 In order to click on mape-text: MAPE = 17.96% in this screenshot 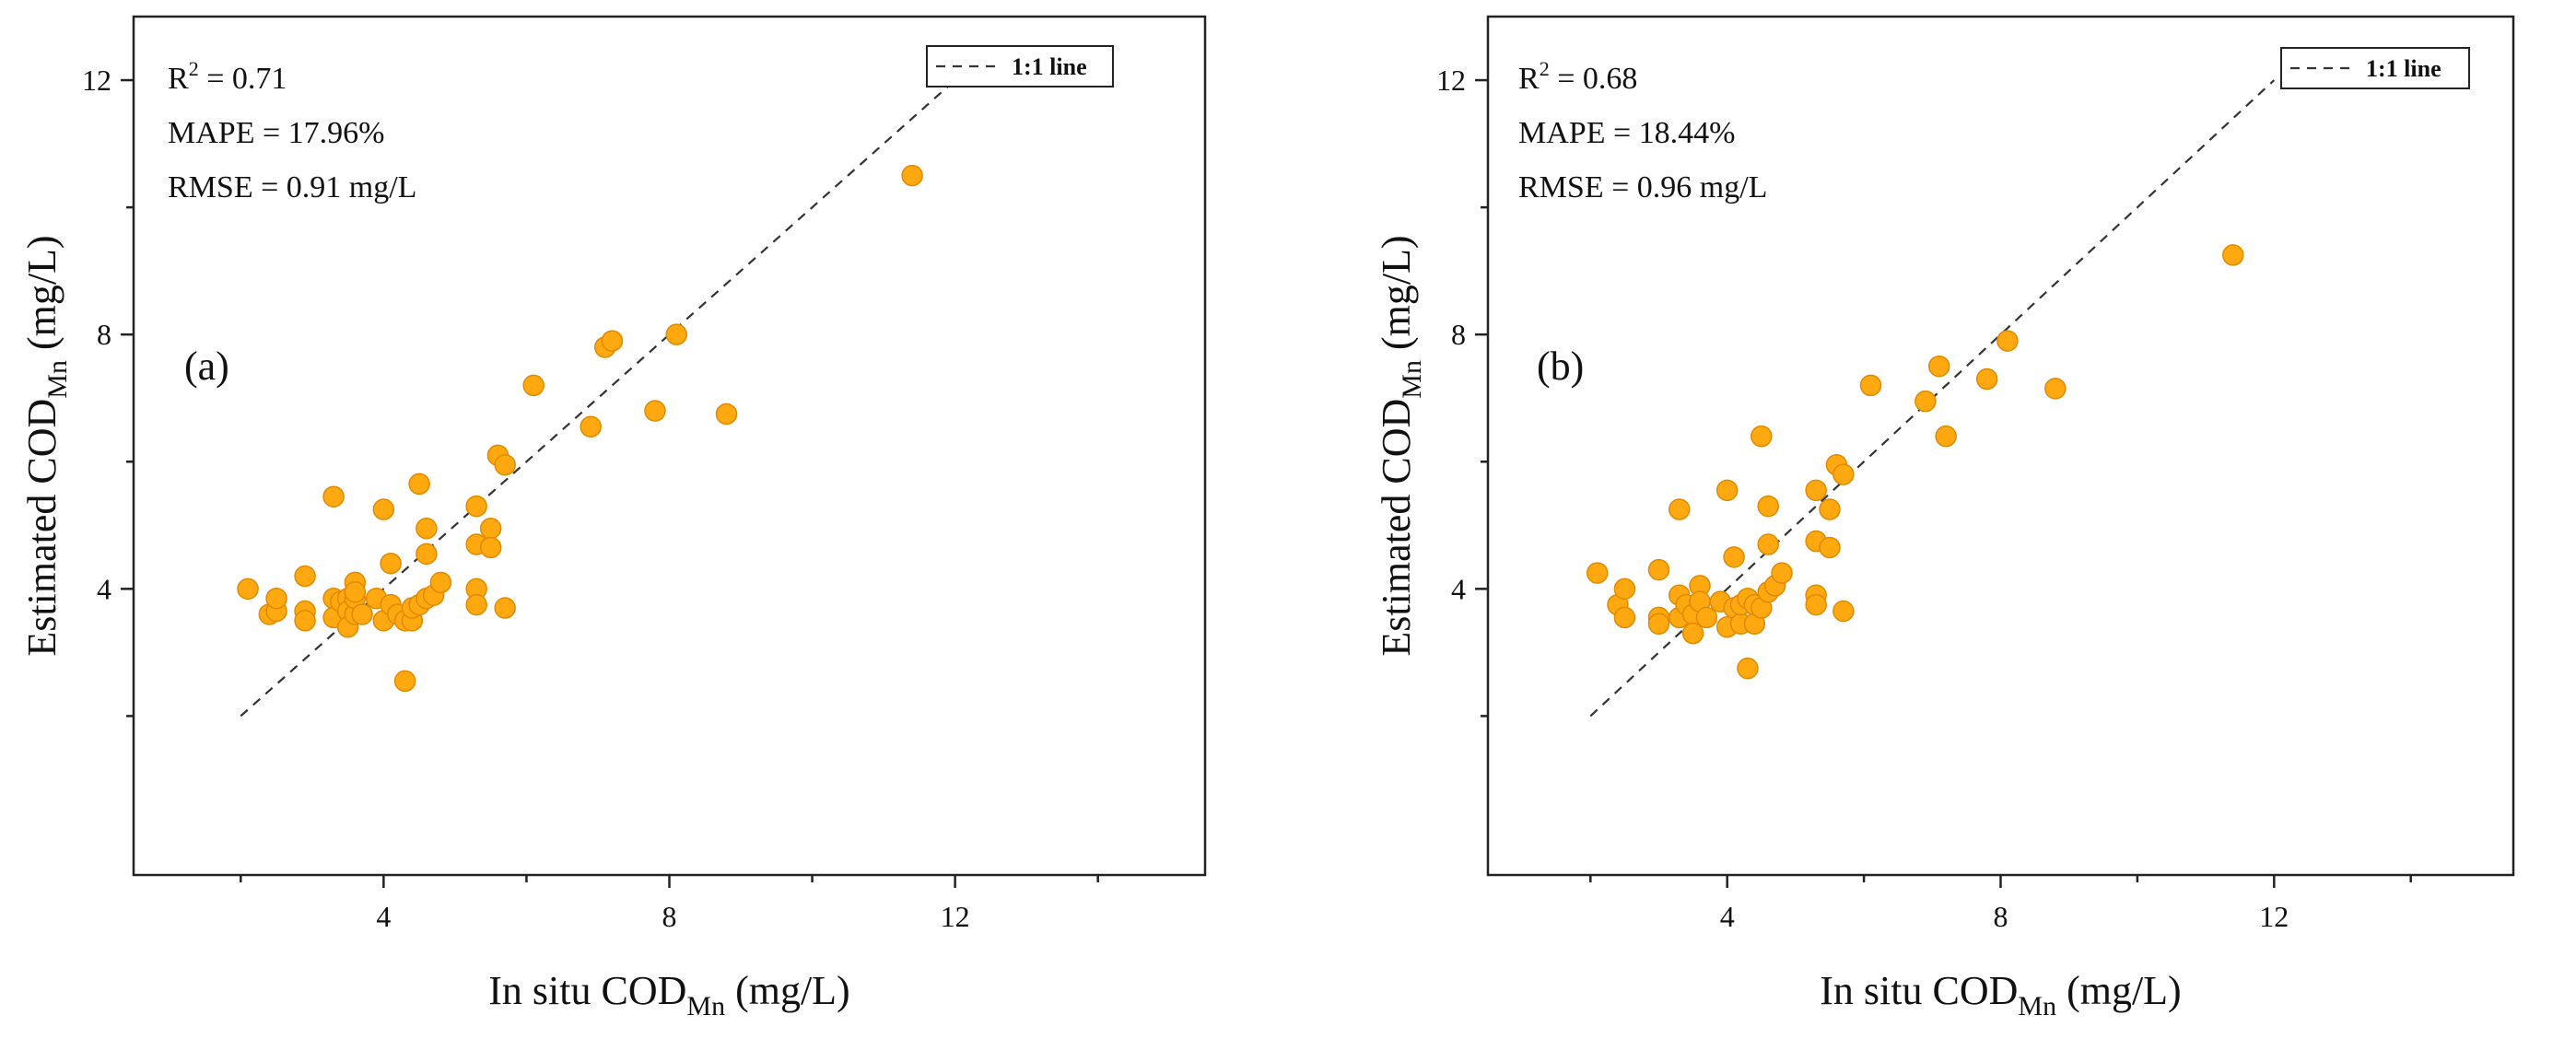, I will do `click(276, 133)`.